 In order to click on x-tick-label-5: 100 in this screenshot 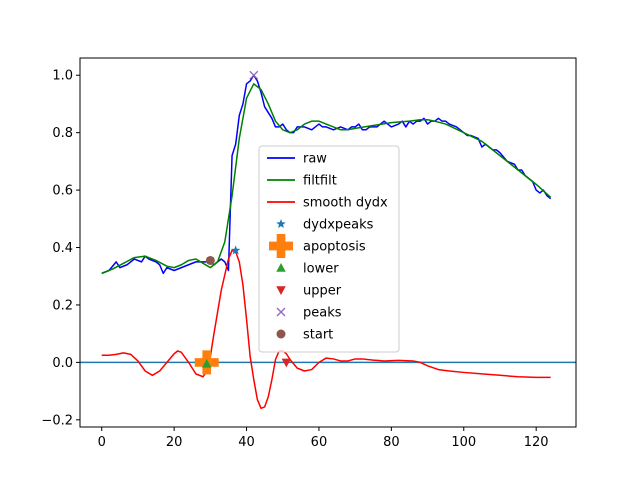, I will do `click(463, 442)`.